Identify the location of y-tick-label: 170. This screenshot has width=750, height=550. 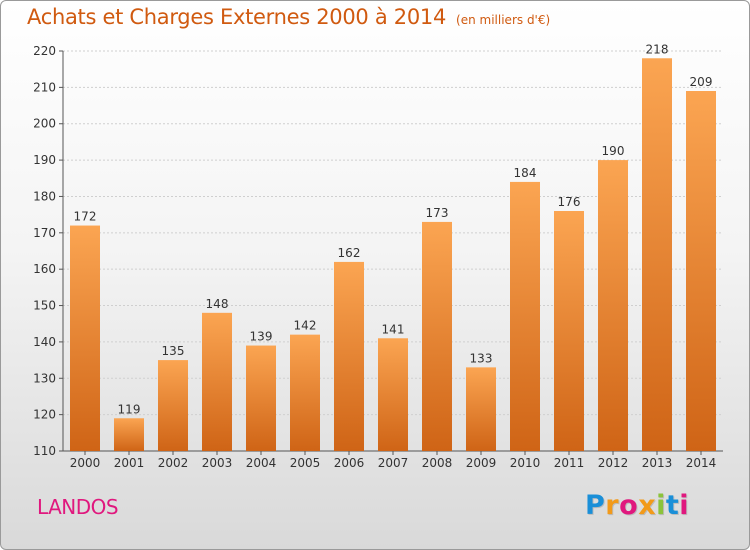
(44, 233).